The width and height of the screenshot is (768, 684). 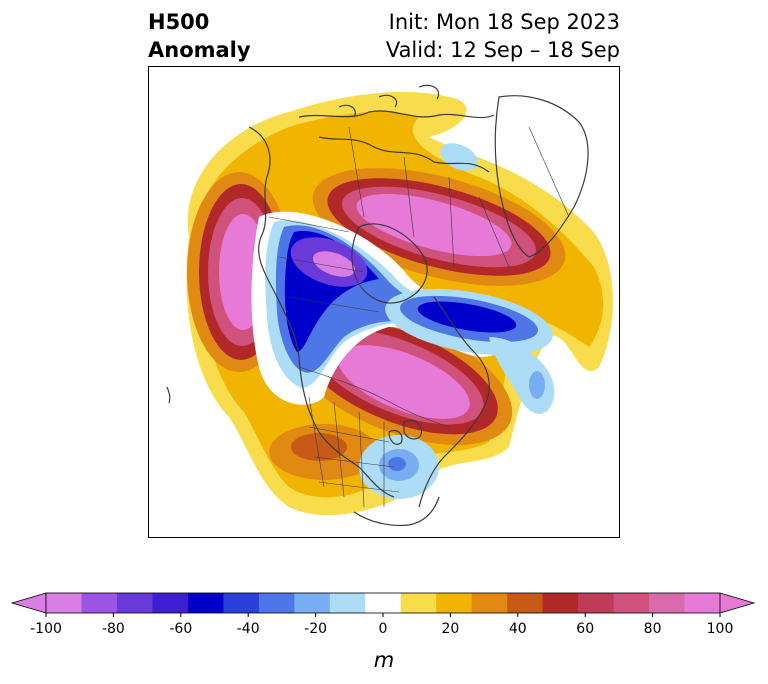 I want to click on colorbar-tick-label: 100, so click(x=720, y=629).